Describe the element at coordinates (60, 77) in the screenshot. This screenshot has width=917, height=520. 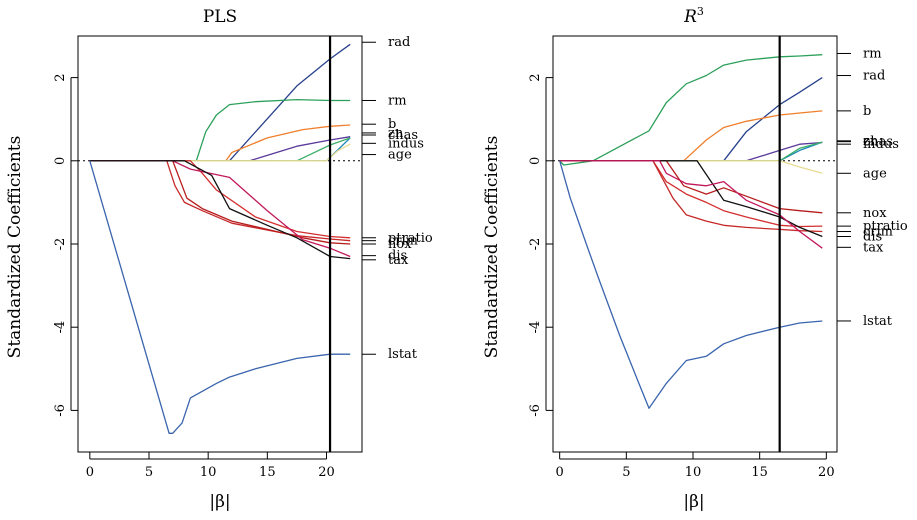
I see `pls-y-tick-label: 2` at that location.